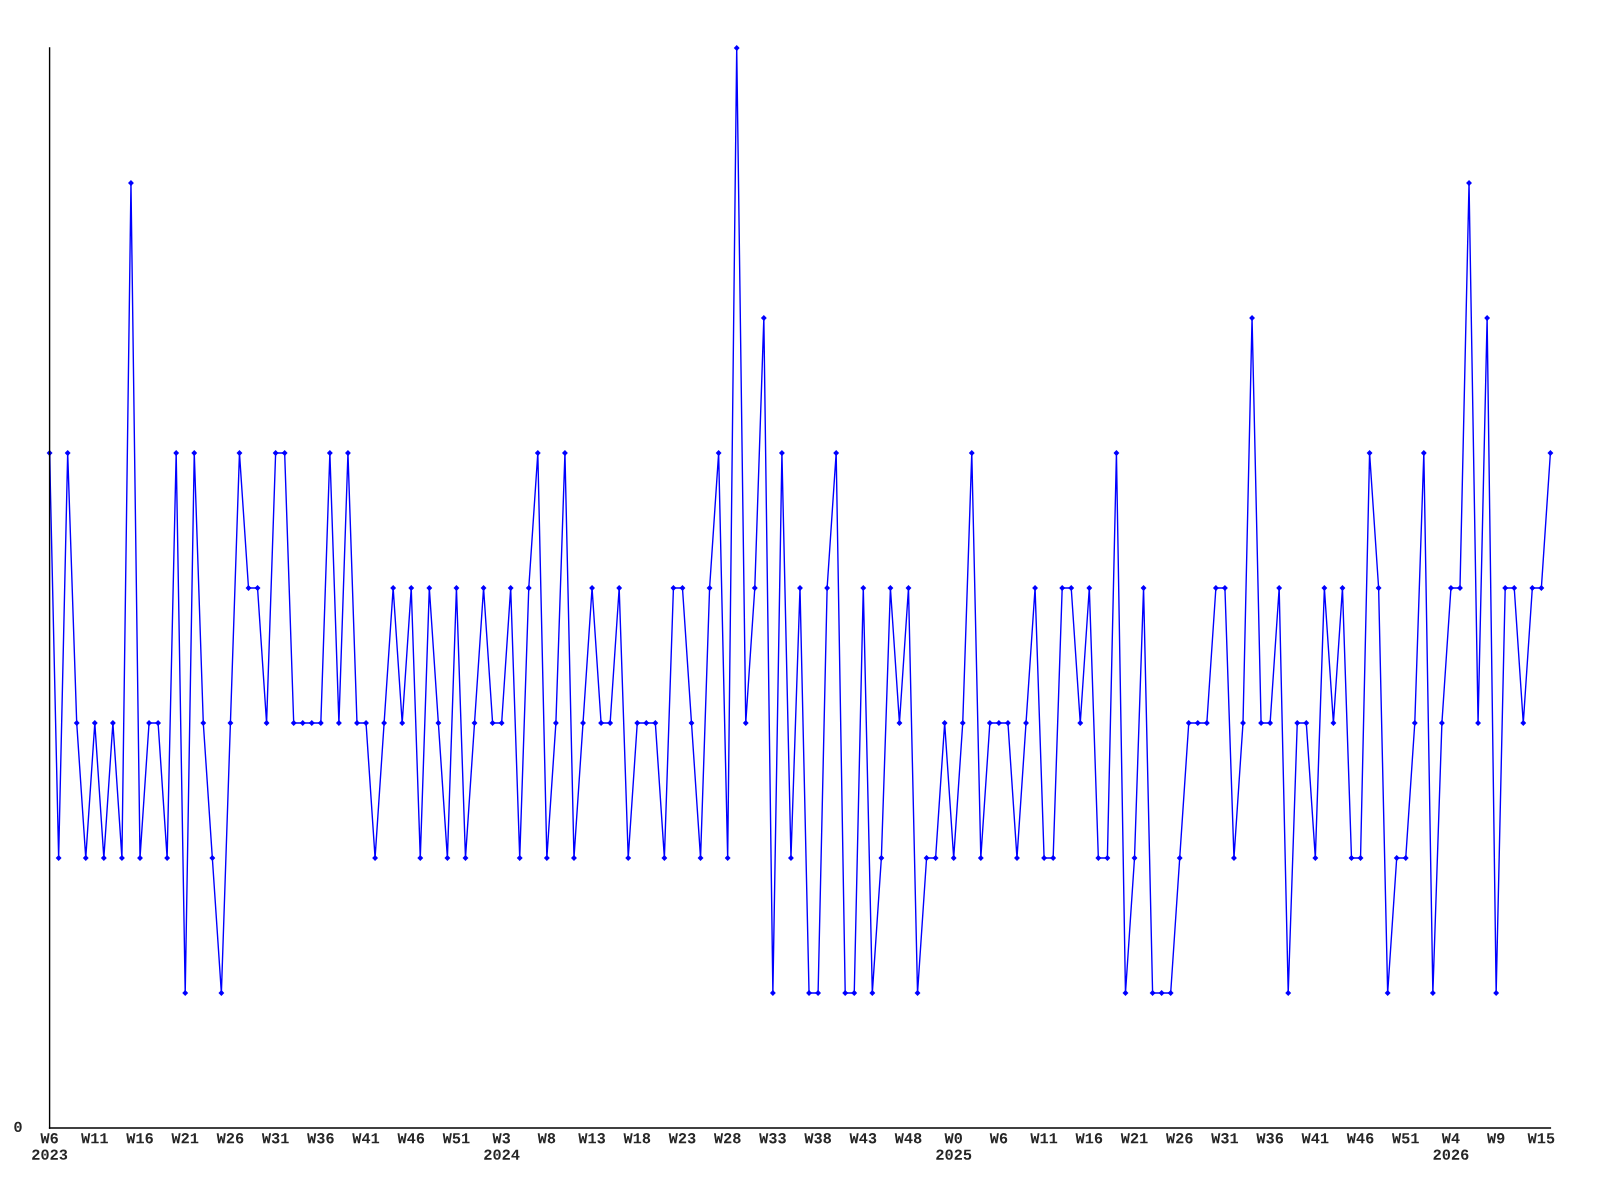 The image size is (1600, 1200). What do you see at coordinates (954, 1146) in the screenshot?
I see `x-tick-label: W0 2025` at bounding box center [954, 1146].